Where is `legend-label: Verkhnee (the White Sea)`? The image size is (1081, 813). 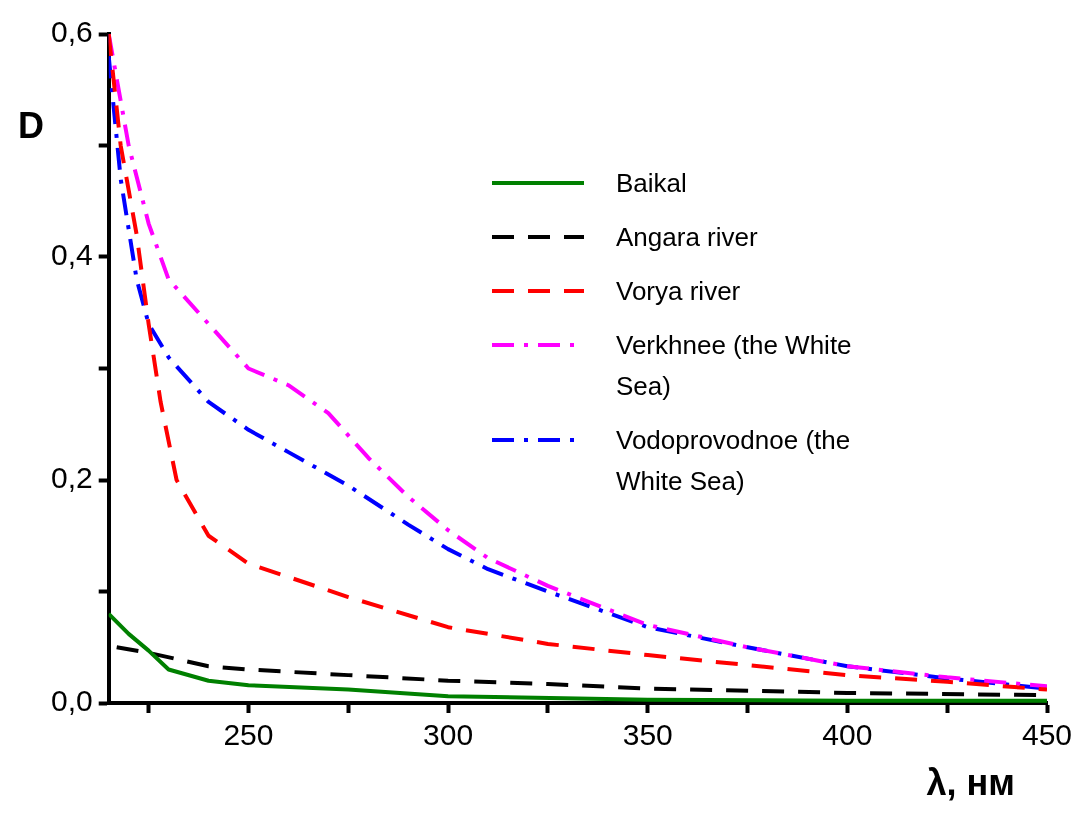
legend-label: Verkhnee (the White Sea) is located at coordinates (734, 366).